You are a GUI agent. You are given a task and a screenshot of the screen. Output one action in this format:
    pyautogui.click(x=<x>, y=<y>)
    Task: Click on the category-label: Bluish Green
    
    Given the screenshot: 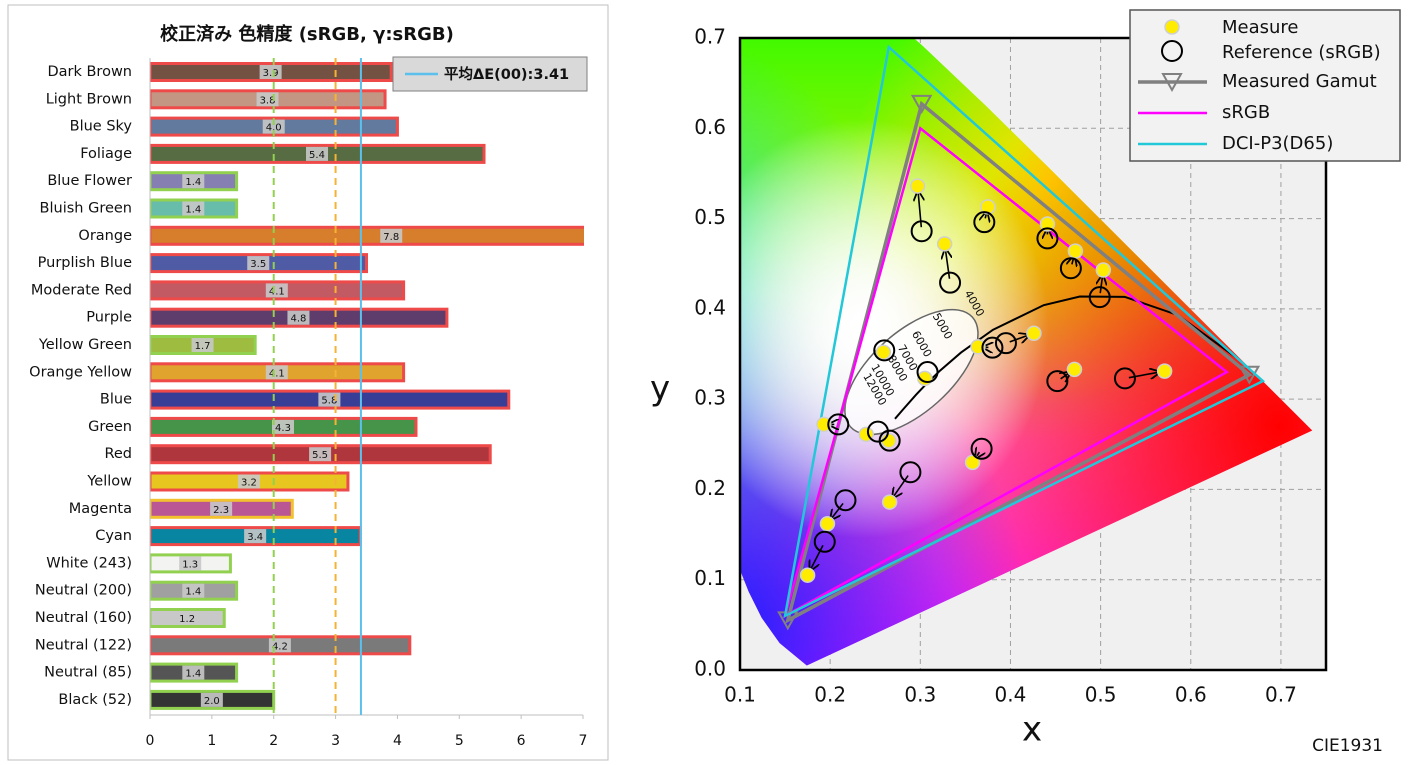 What is the action you would take?
    pyautogui.click(x=86, y=209)
    